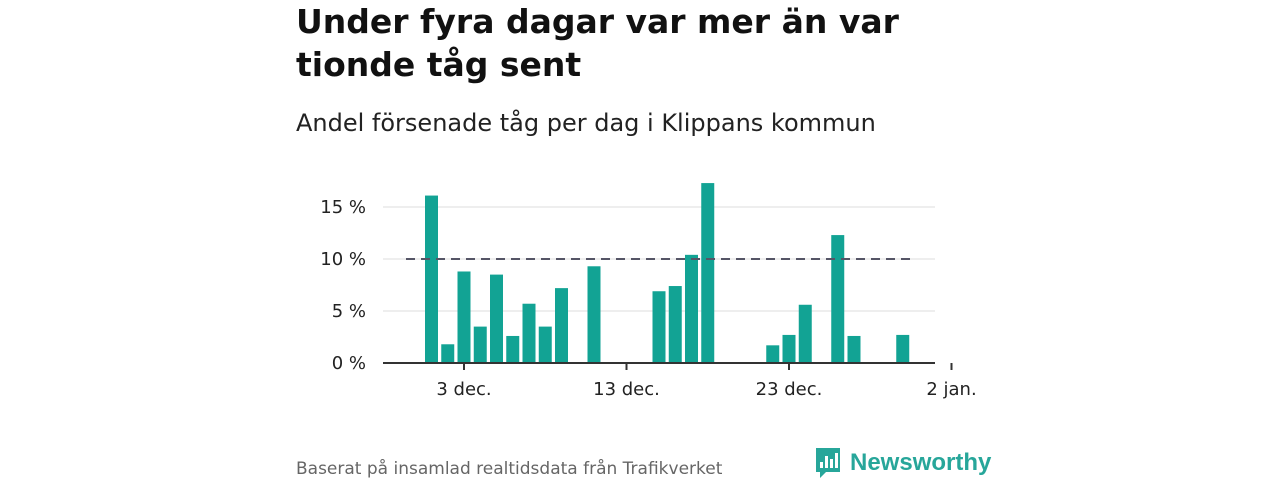 This screenshot has width=1280, height=481. What do you see at coordinates (626, 389) in the screenshot?
I see `x-tick-label: 13 dec.` at bounding box center [626, 389].